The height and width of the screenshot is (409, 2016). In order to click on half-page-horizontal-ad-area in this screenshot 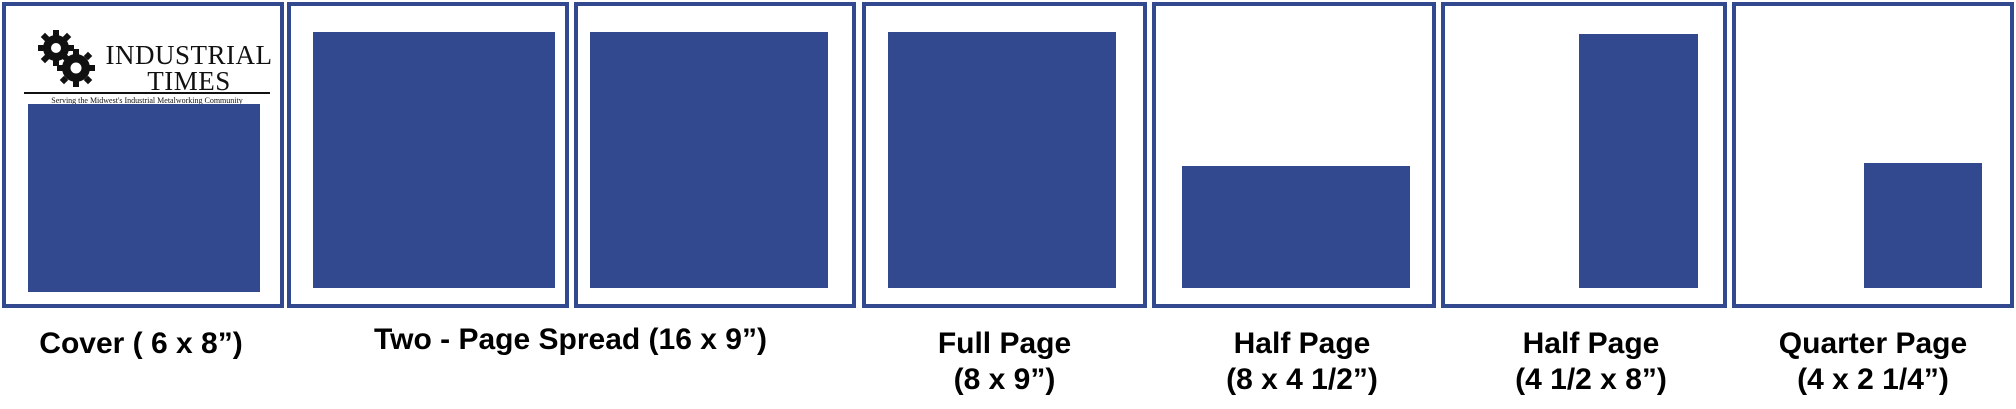, I will do `click(1296, 227)`.